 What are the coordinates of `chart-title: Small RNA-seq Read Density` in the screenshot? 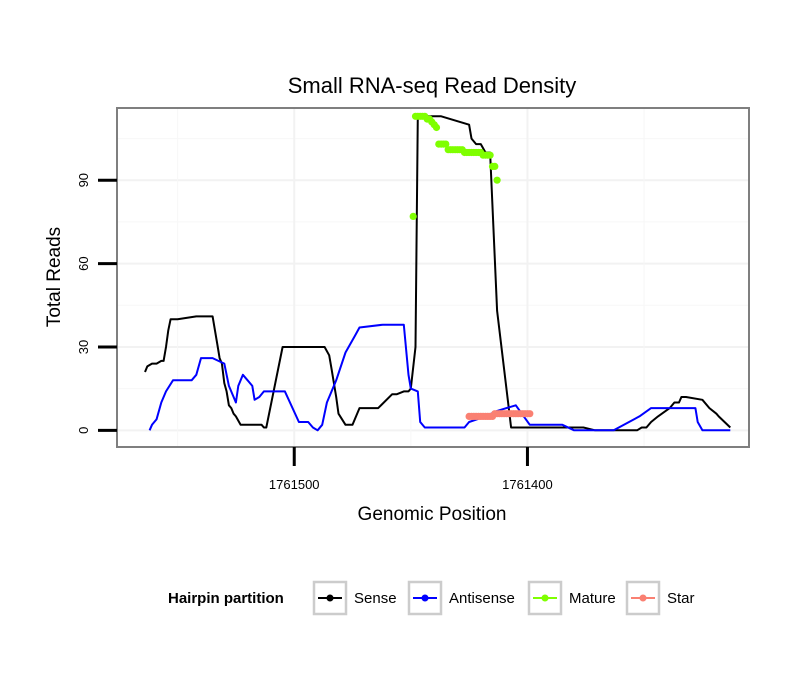 It's located at (432, 85).